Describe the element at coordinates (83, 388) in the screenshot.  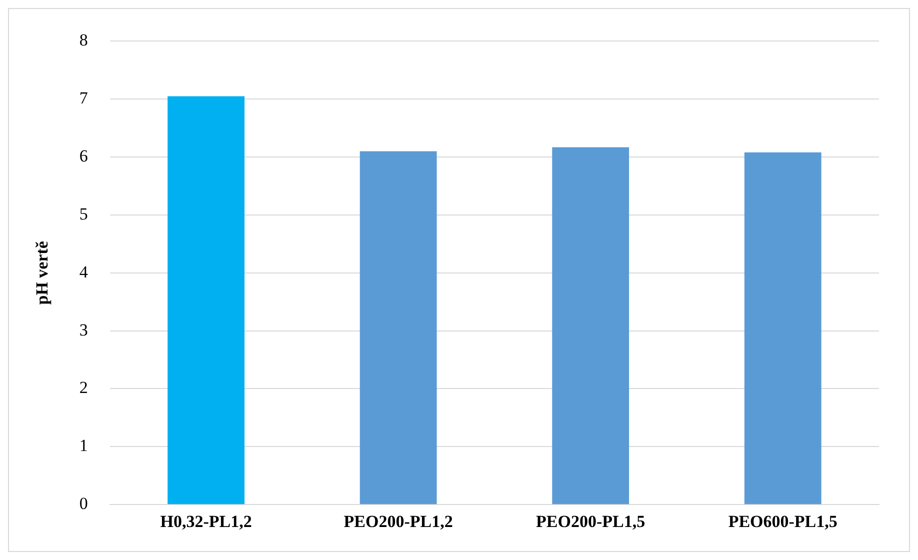
I see `y-tick-label: 2` at that location.